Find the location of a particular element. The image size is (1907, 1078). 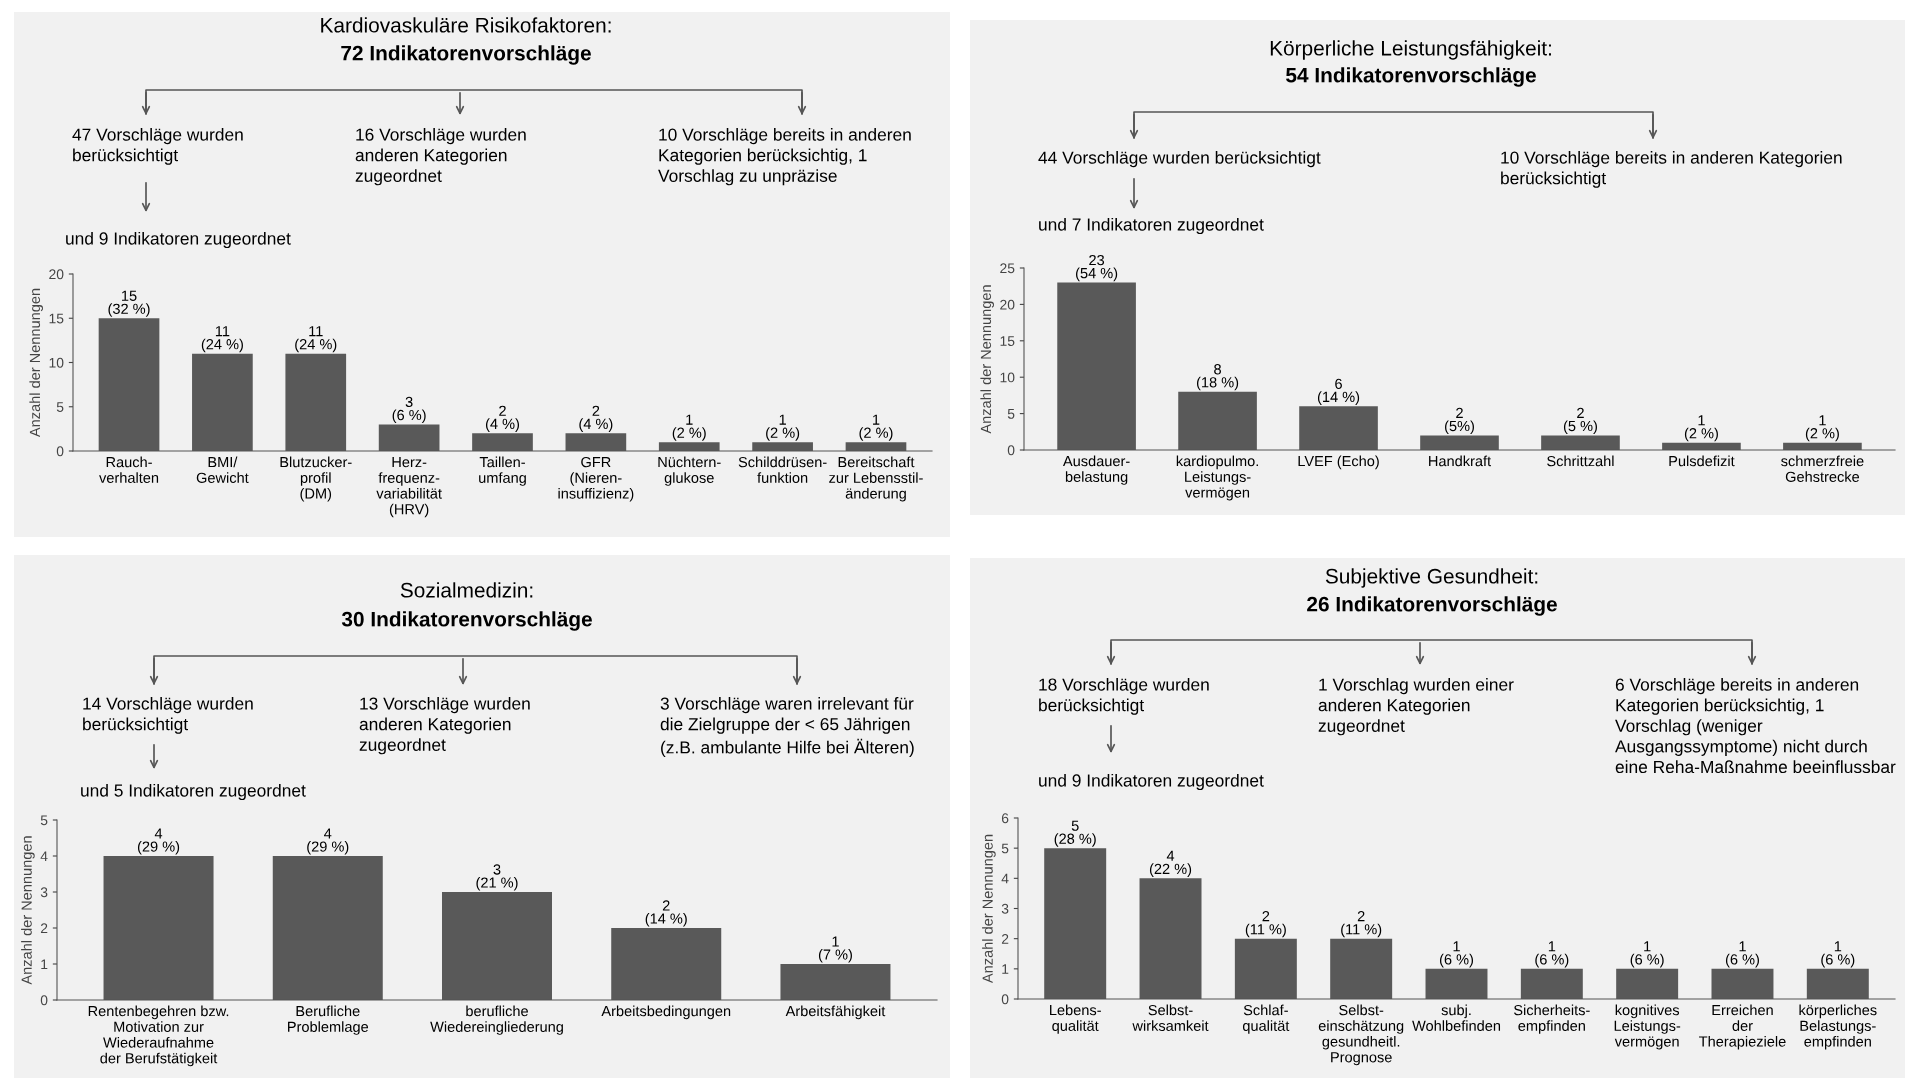

data-label: 11 (24 %) is located at coordinates (222, 339).